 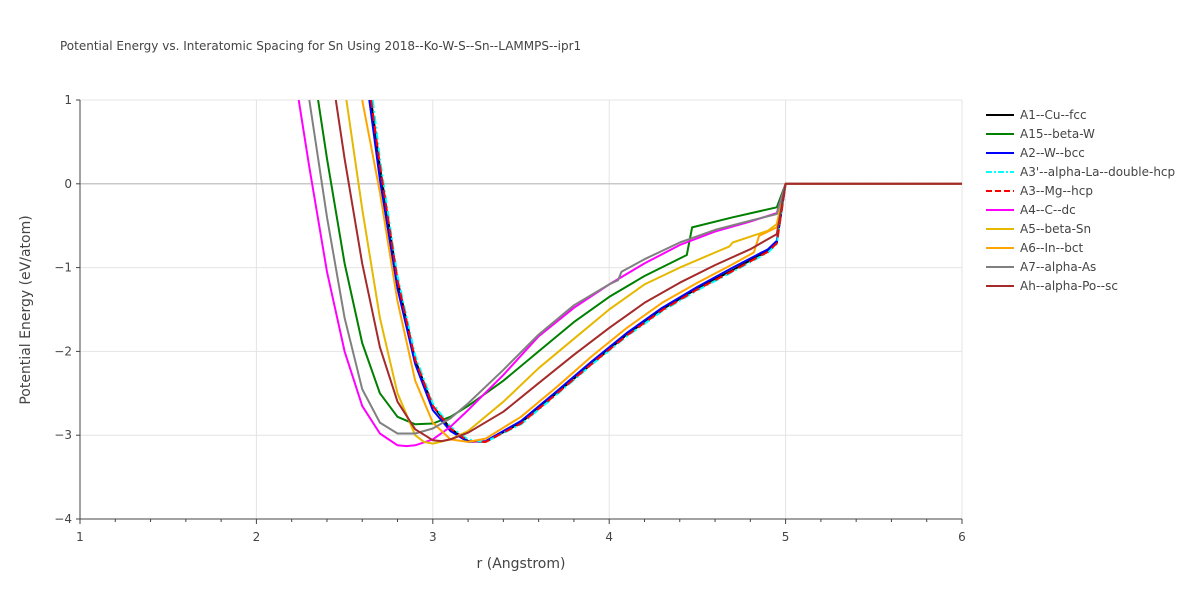 What do you see at coordinates (63, 519) in the screenshot?
I see `y-tick-label: −4` at bounding box center [63, 519].